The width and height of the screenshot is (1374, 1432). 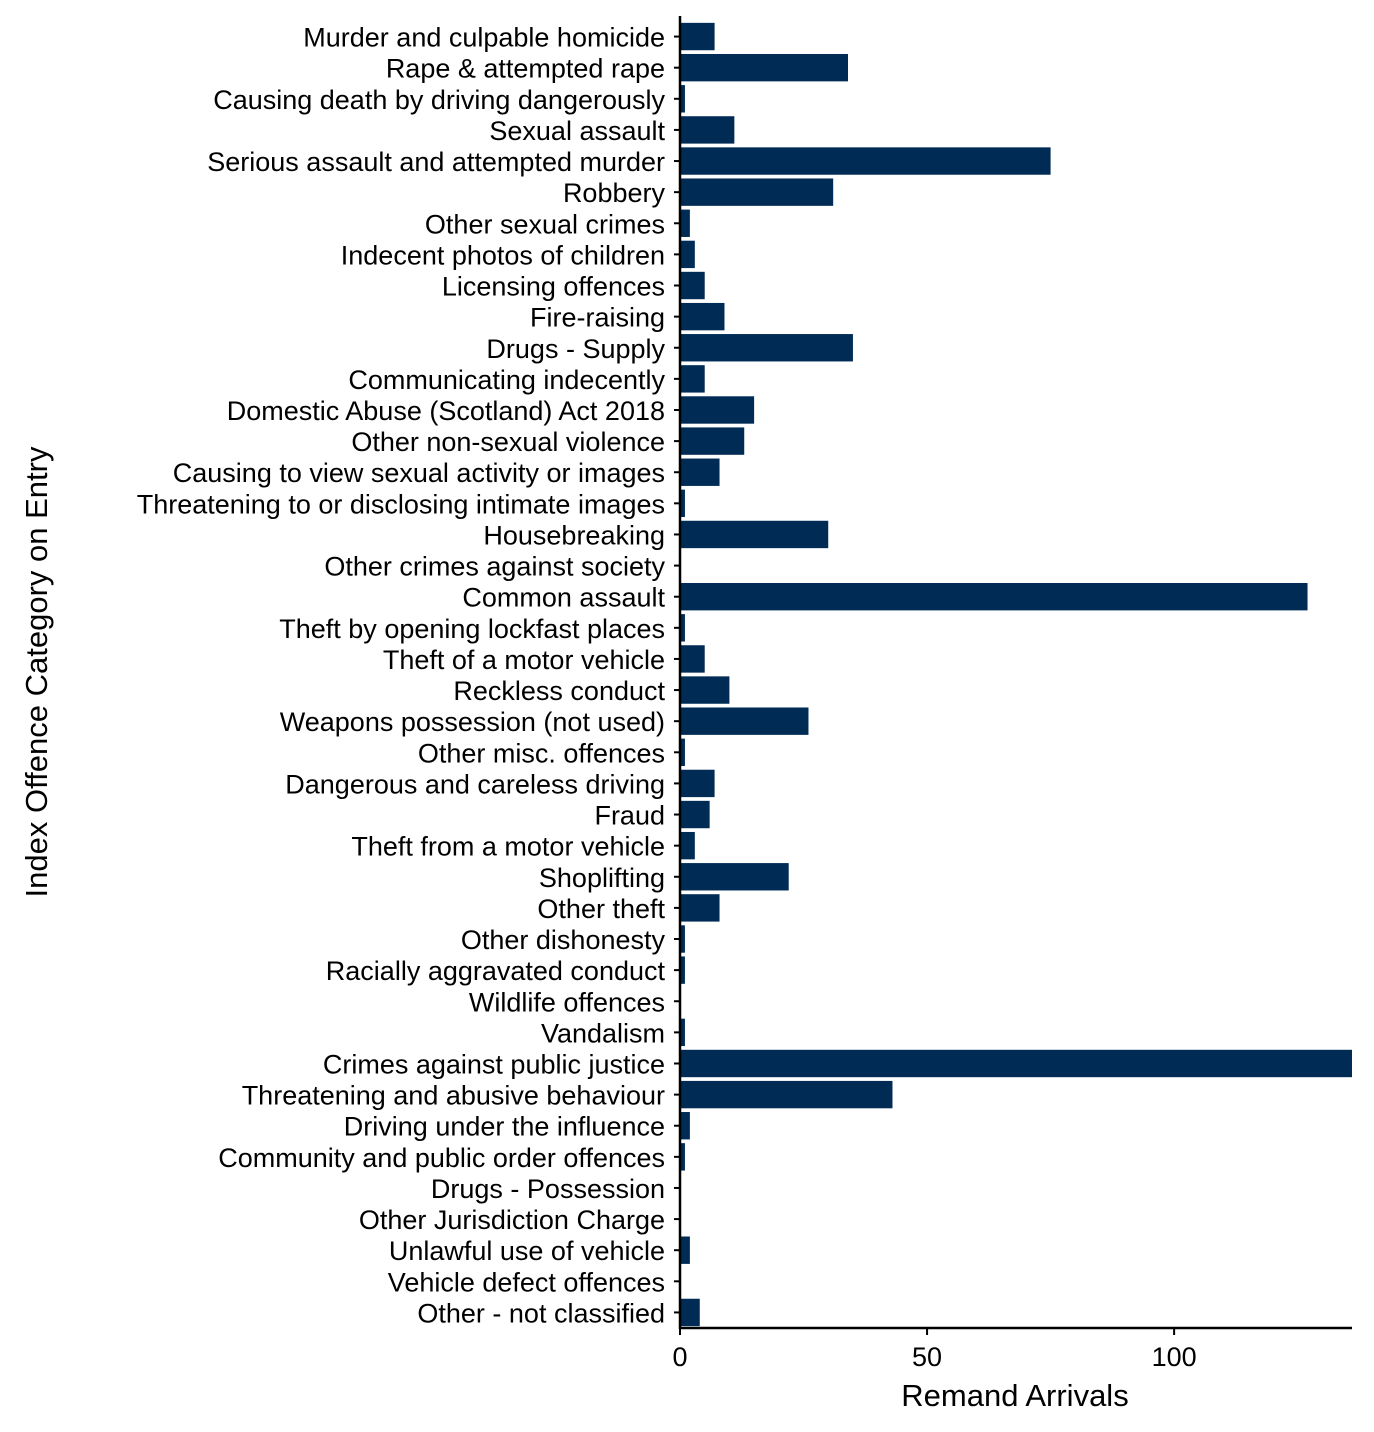 I want to click on y-tick-label: Fraud, so click(x=629, y=816).